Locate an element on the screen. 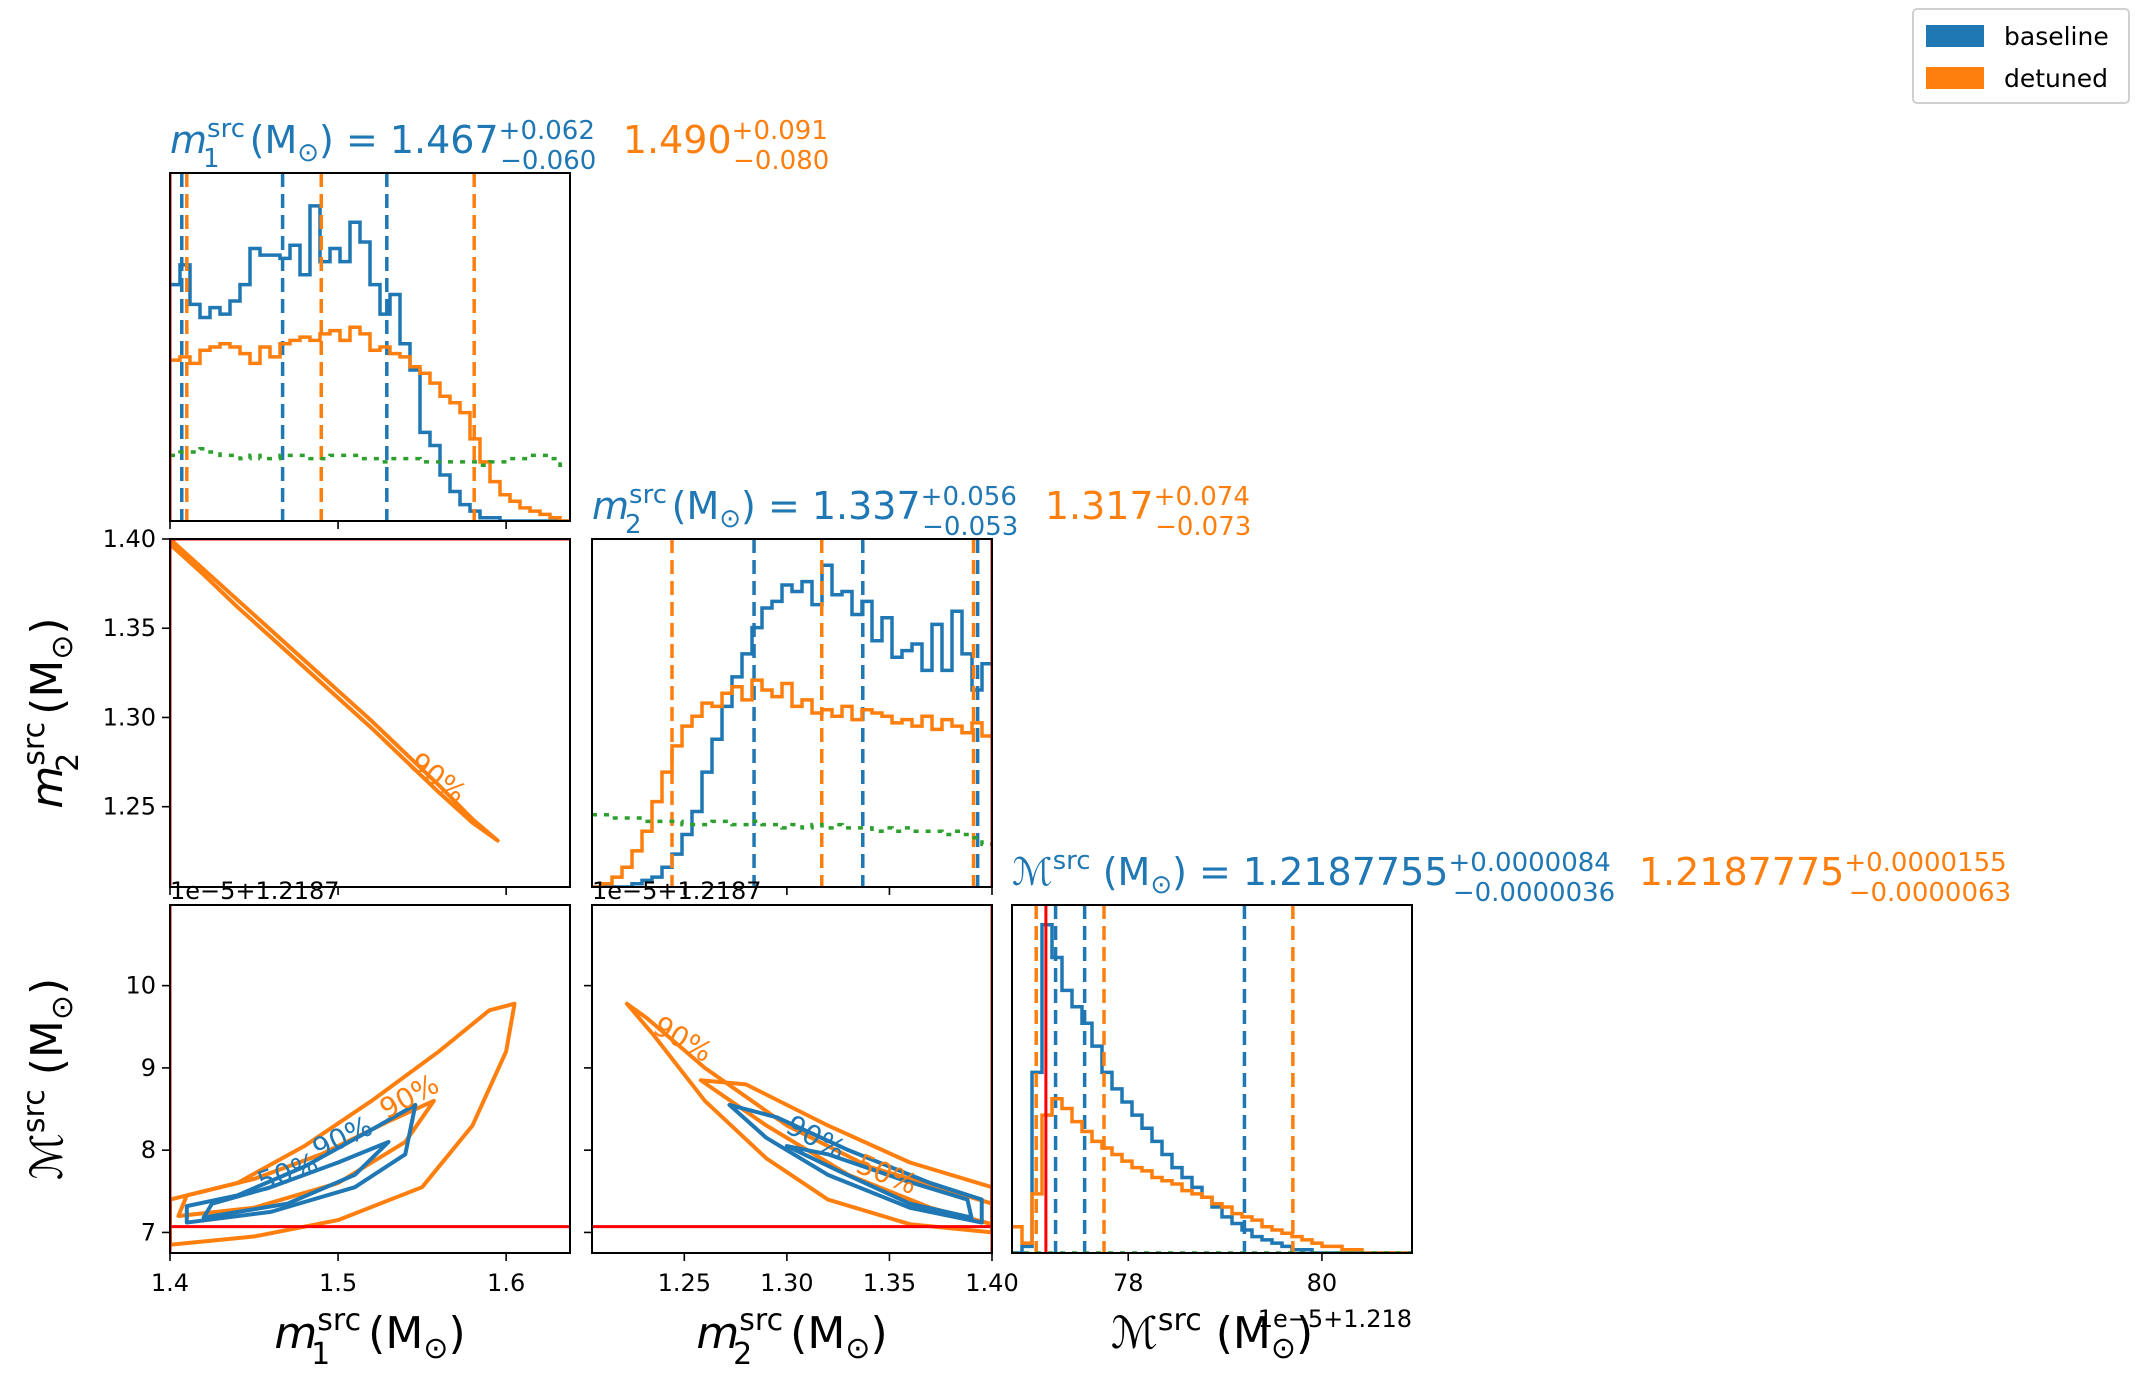 The height and width of the screenshot is (1387, 2139). hist-m1-baseline is located at coordinates (370, 362).